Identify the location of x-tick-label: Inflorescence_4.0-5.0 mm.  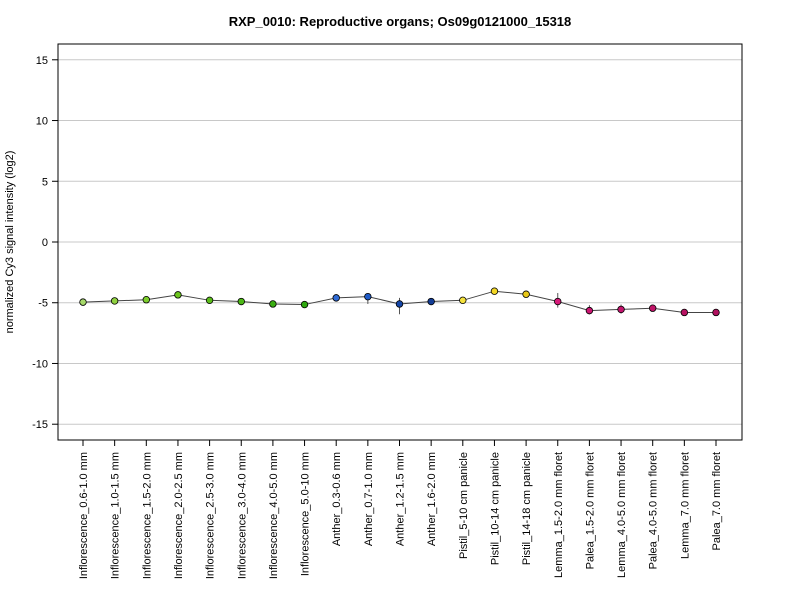
(274, 515).